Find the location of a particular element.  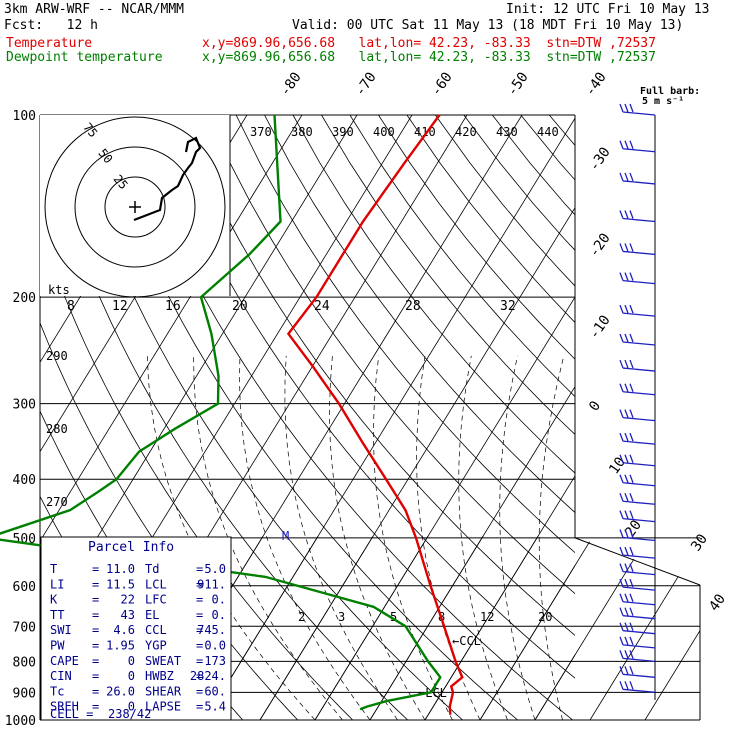

cell-value: 238/42 is located at coordinates (129, 714).